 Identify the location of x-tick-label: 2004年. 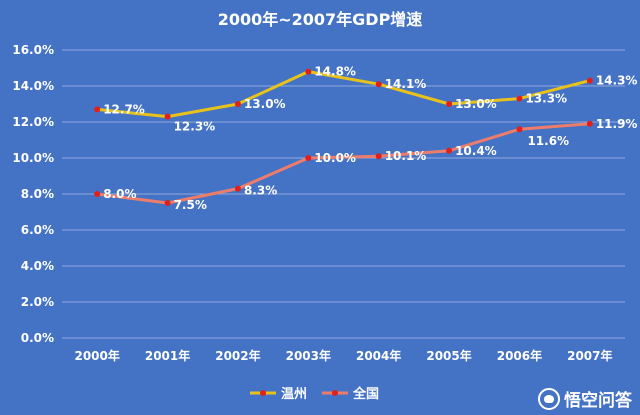
(378, 355).